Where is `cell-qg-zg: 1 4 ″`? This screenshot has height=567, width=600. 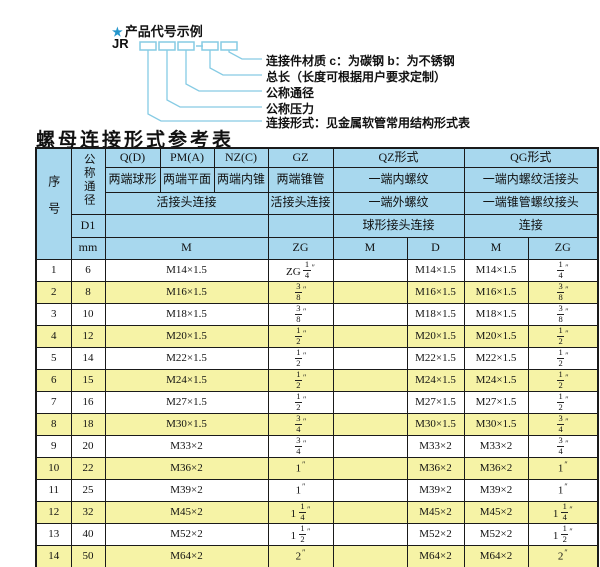 cell-qg-zg: 1 4 ″ is located at coordinates (563, 270).